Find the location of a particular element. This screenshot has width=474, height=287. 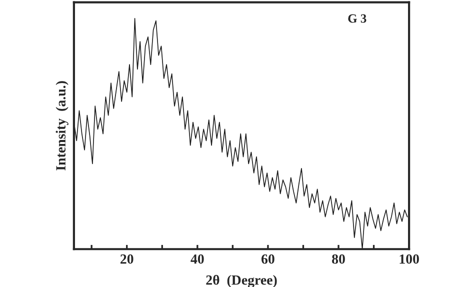

x-tick-label: 40 is located at coordinates (197, 259).